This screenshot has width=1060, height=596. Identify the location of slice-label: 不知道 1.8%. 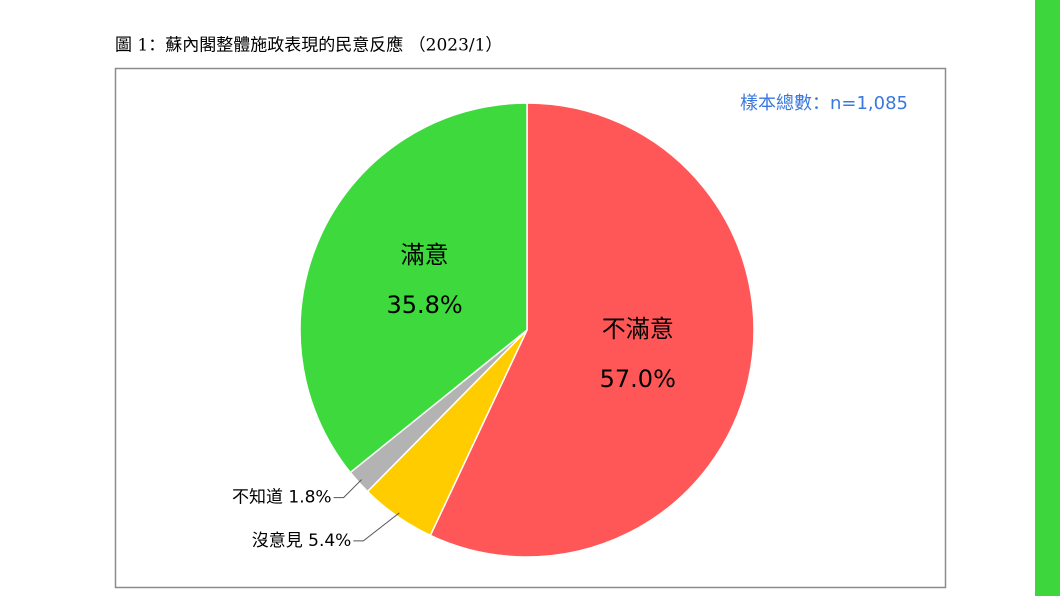
(282, 498).